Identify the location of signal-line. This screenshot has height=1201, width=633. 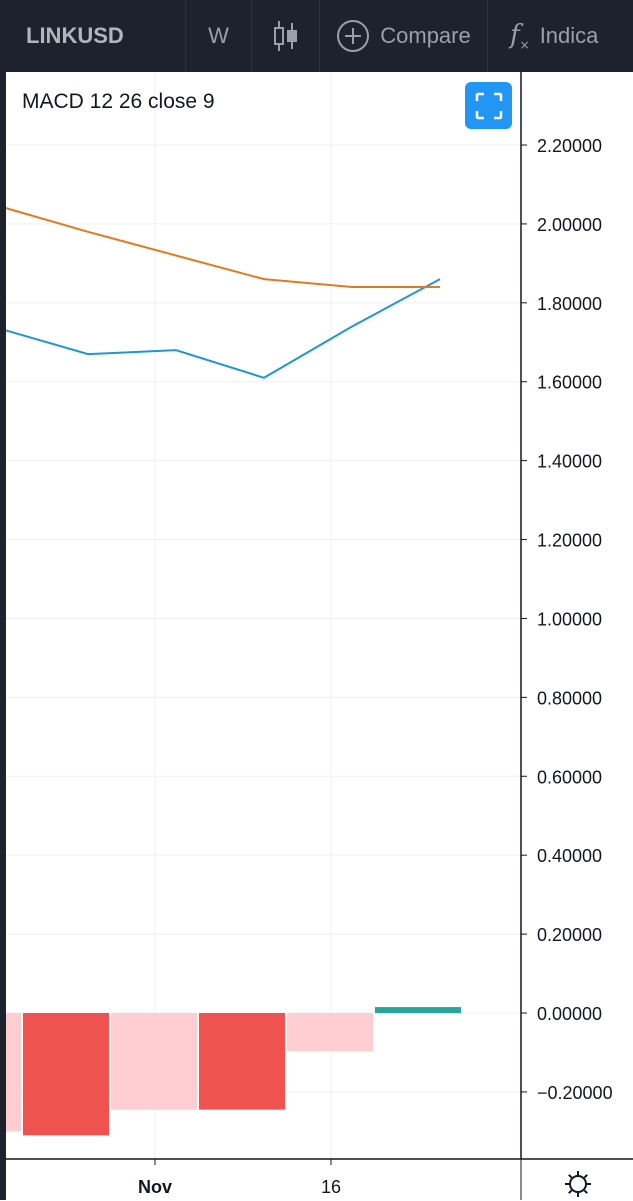
(222, 248).